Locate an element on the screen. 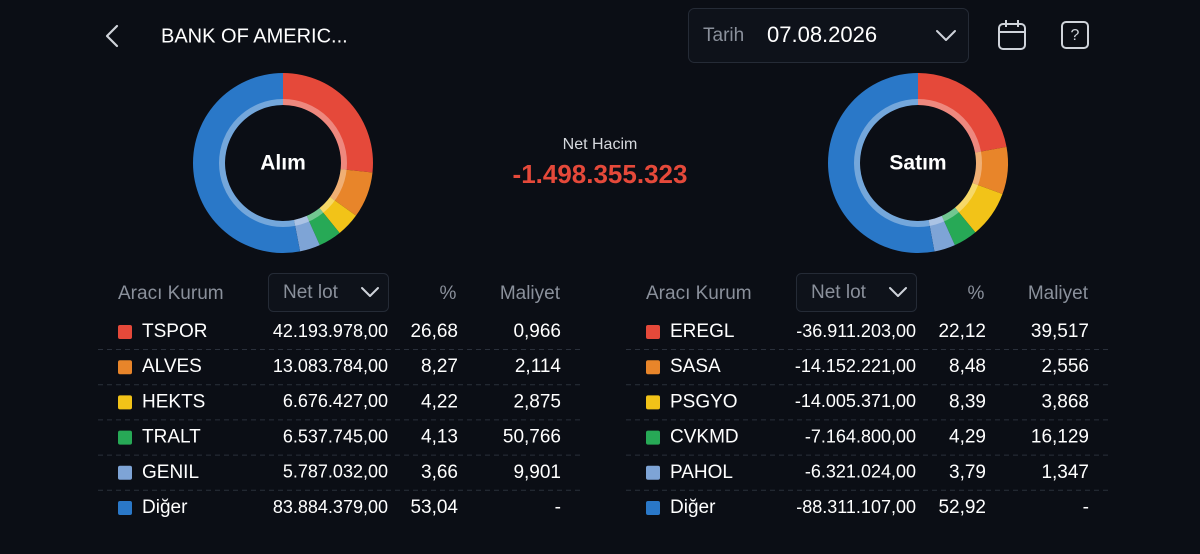  date-chevron is located at coordinates (946, 35).